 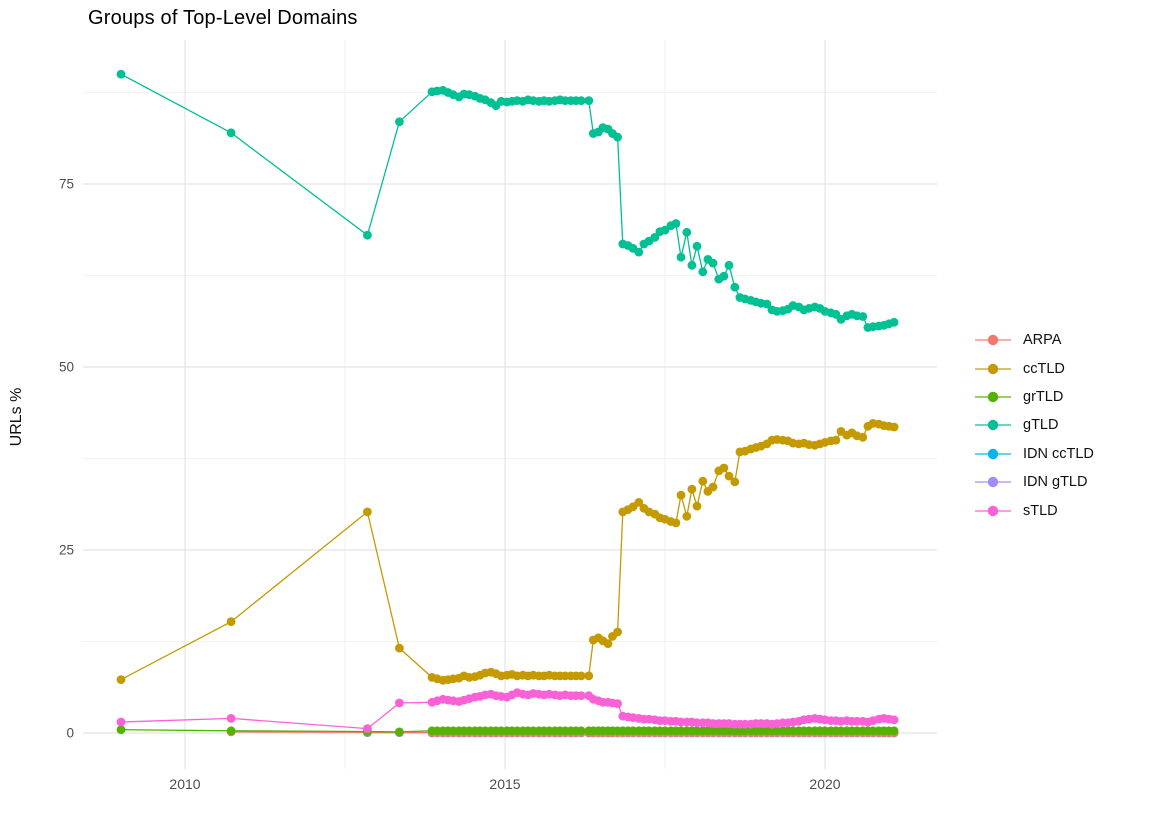 What do you see at coordinates (1044, 368) in the screenshot?
I see `legend-label: ccTLD` at bounding box center [1044, 368].